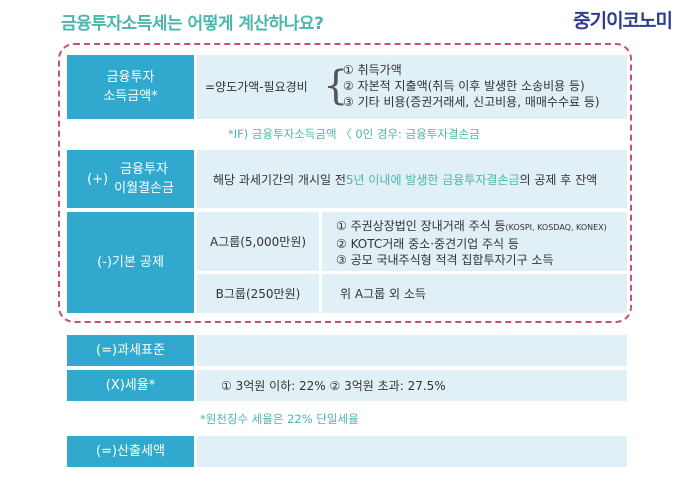 Image resolution: width=700 pixels, height=484 pixels. Describe the element at coordinates (144, 169) in the screenshot. I see `loss-label-line1: 금융투자` at that location.